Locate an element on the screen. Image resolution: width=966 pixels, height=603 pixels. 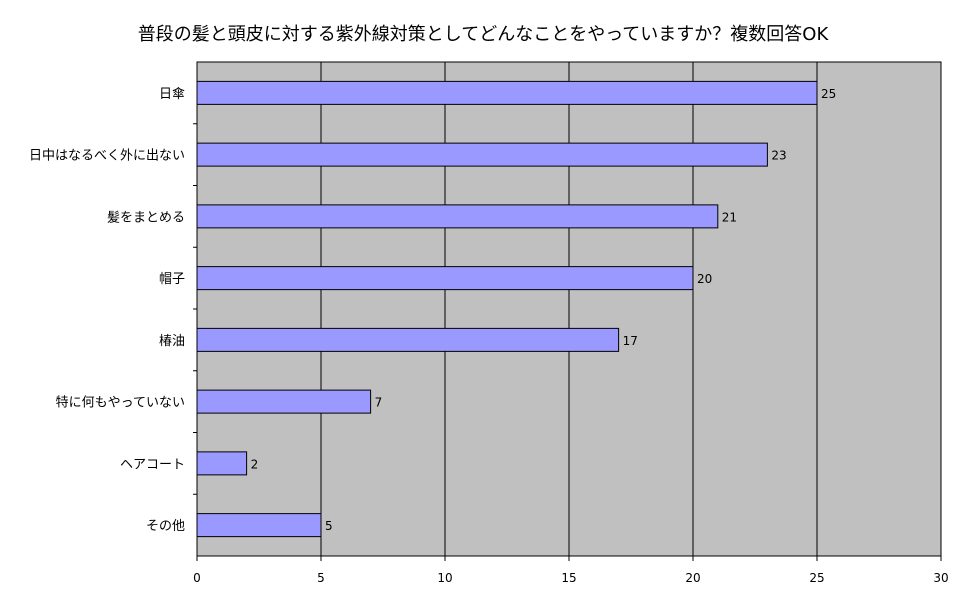
category-label: 日中はなるべく外に出ない is located at coordinates (107, 156).